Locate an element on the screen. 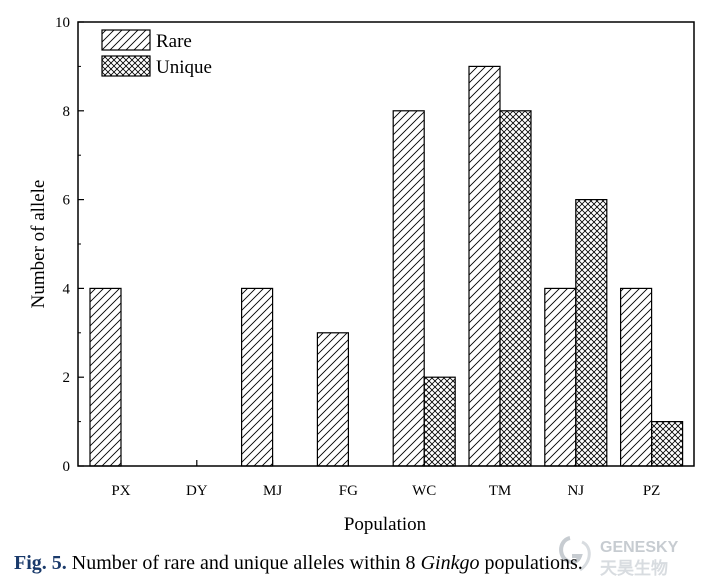 The width and height of the screenshot is (720, 588). bar-rare-nj is located at coordinates (560, 377).